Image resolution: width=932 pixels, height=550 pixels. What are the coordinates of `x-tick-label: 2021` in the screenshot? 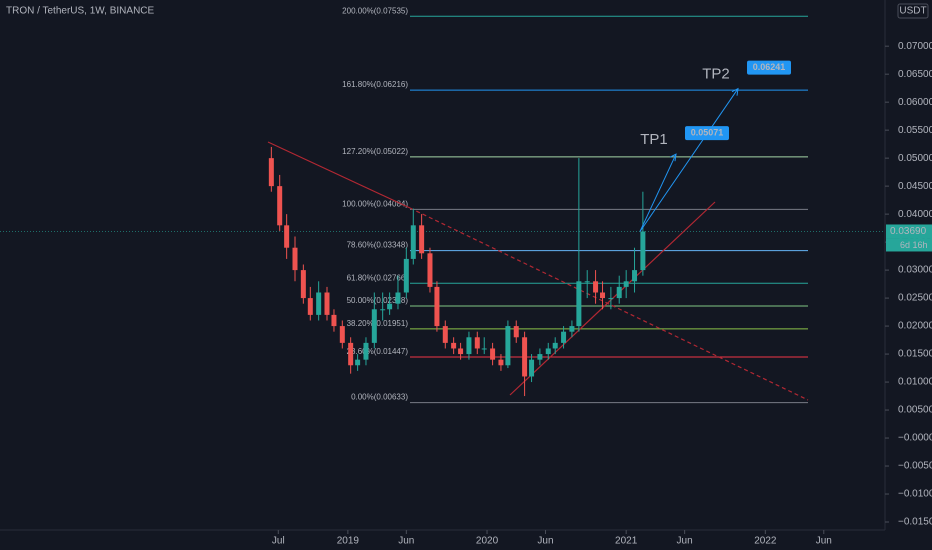 It's located at (626, 541).